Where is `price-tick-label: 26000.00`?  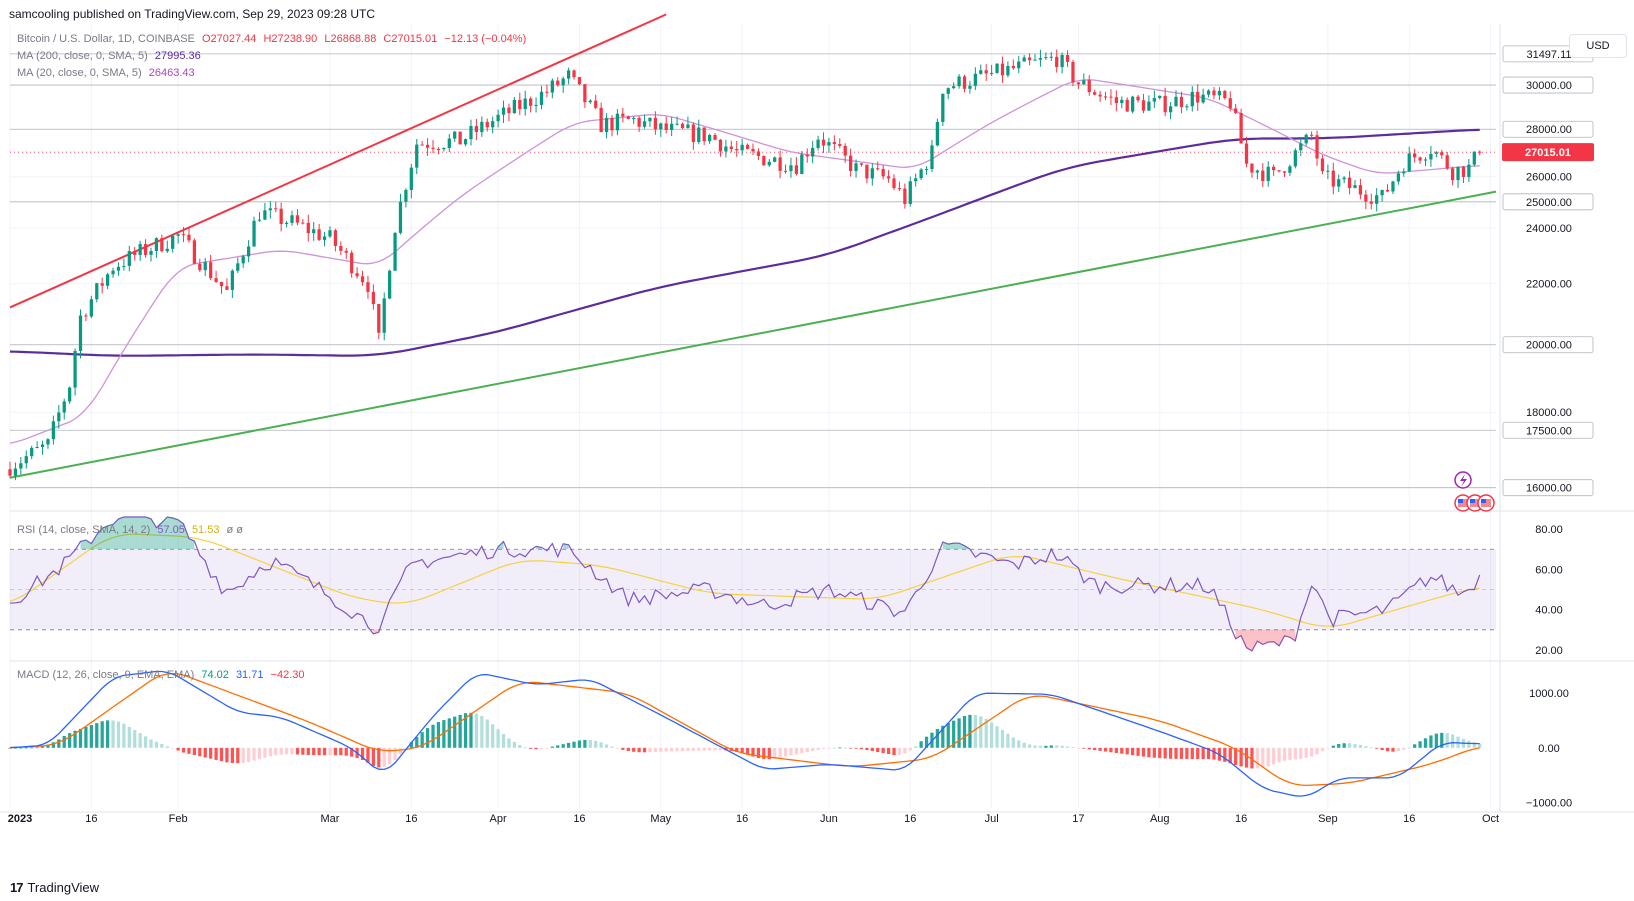 price-tick-label: 26000.00 is located at coordinates (1549, 178).